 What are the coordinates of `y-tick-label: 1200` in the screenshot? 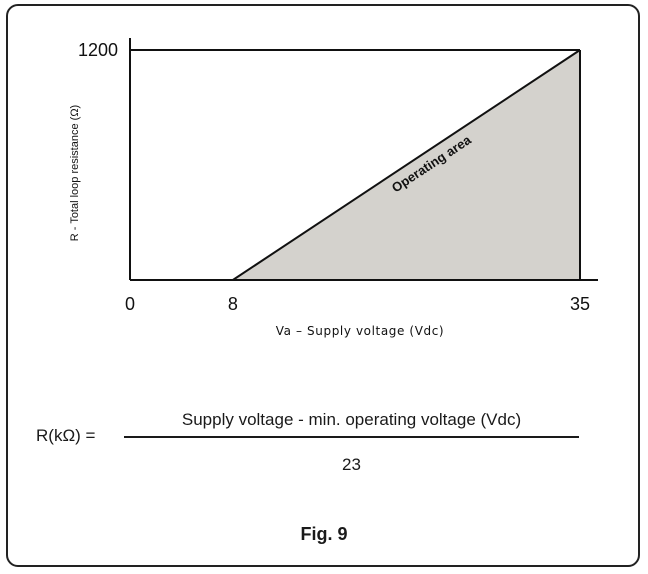 It's located at (98, 50).